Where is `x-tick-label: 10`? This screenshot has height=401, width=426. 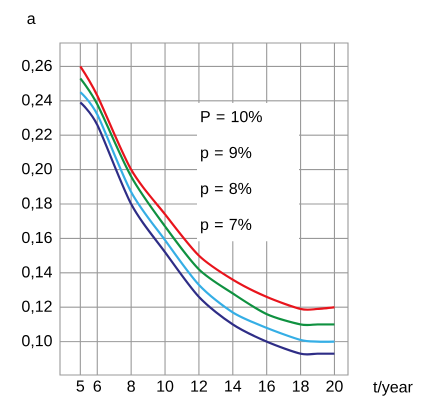 x-tick-label: 10 is located at coordinates (165, 386).